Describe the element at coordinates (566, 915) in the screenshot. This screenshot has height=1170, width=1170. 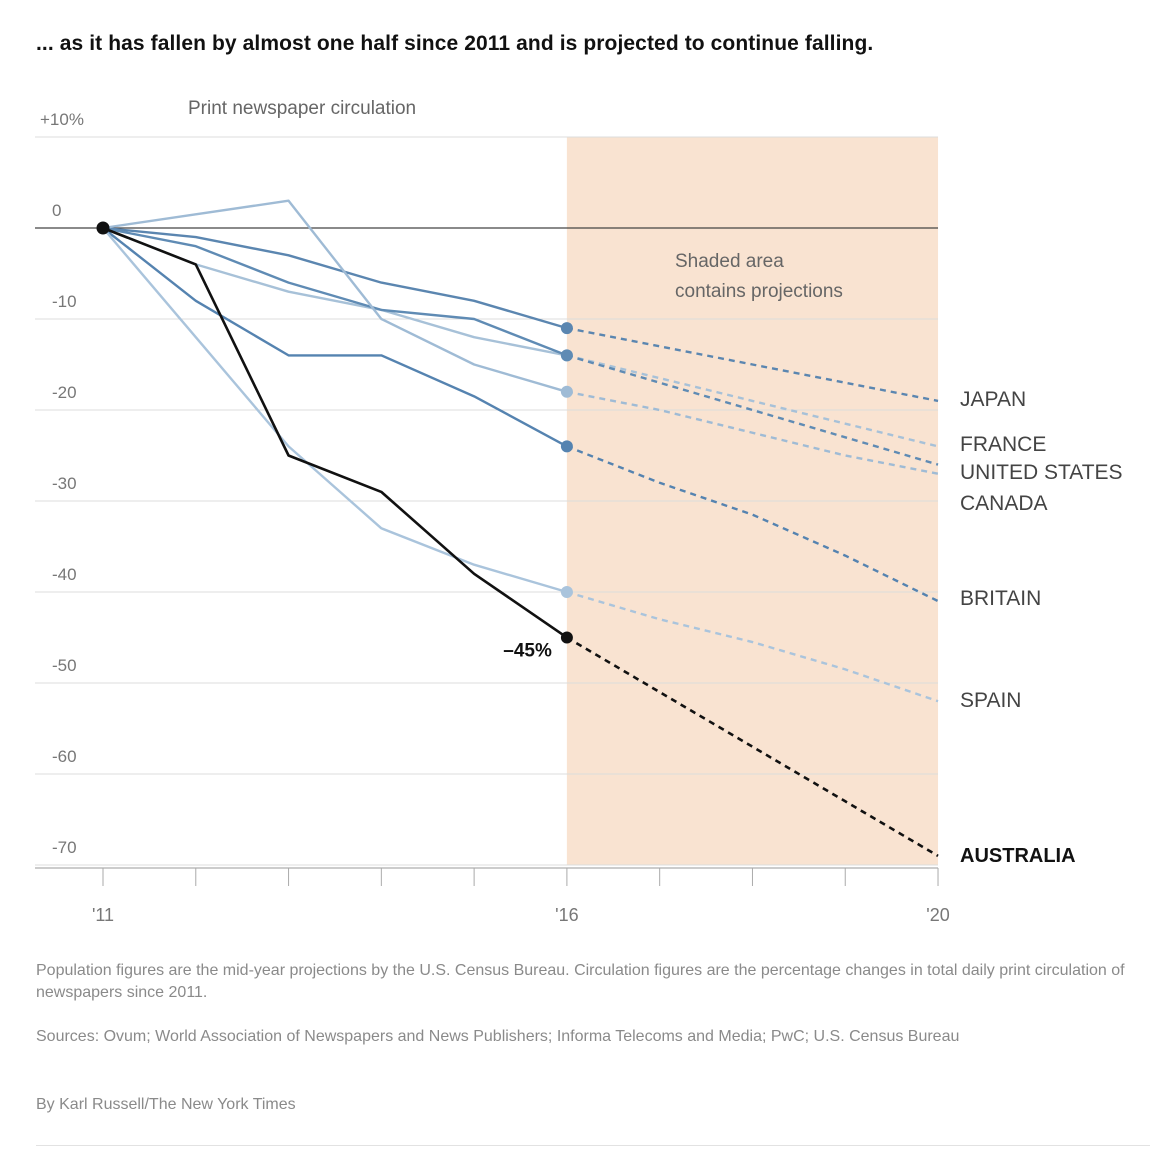
I see `x-tick-label: '16` at that location.